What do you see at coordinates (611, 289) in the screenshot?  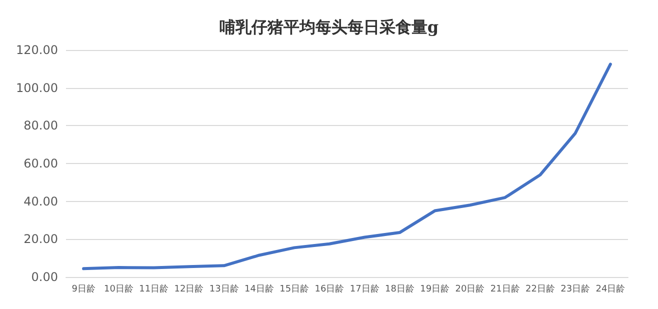 I see `x-tick-label: 24日龄` at bounding box center [611, 289].